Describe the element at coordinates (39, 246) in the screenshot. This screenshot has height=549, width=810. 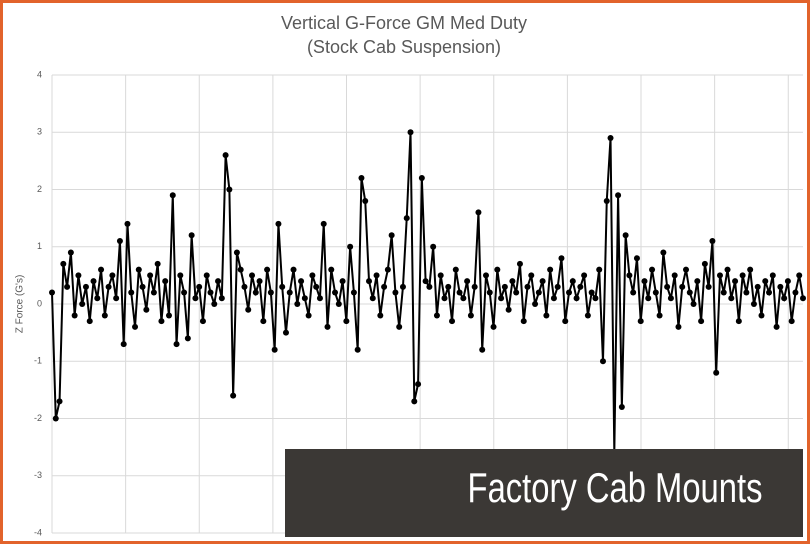
I see `y-tick-label: 1` at that location.